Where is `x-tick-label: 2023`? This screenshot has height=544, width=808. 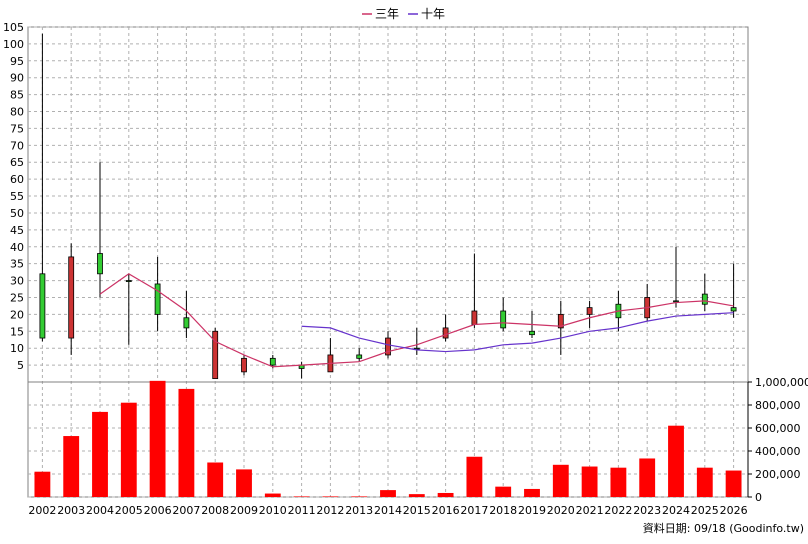 x-tick-label: 2023 is located at coordinates (647, 510).